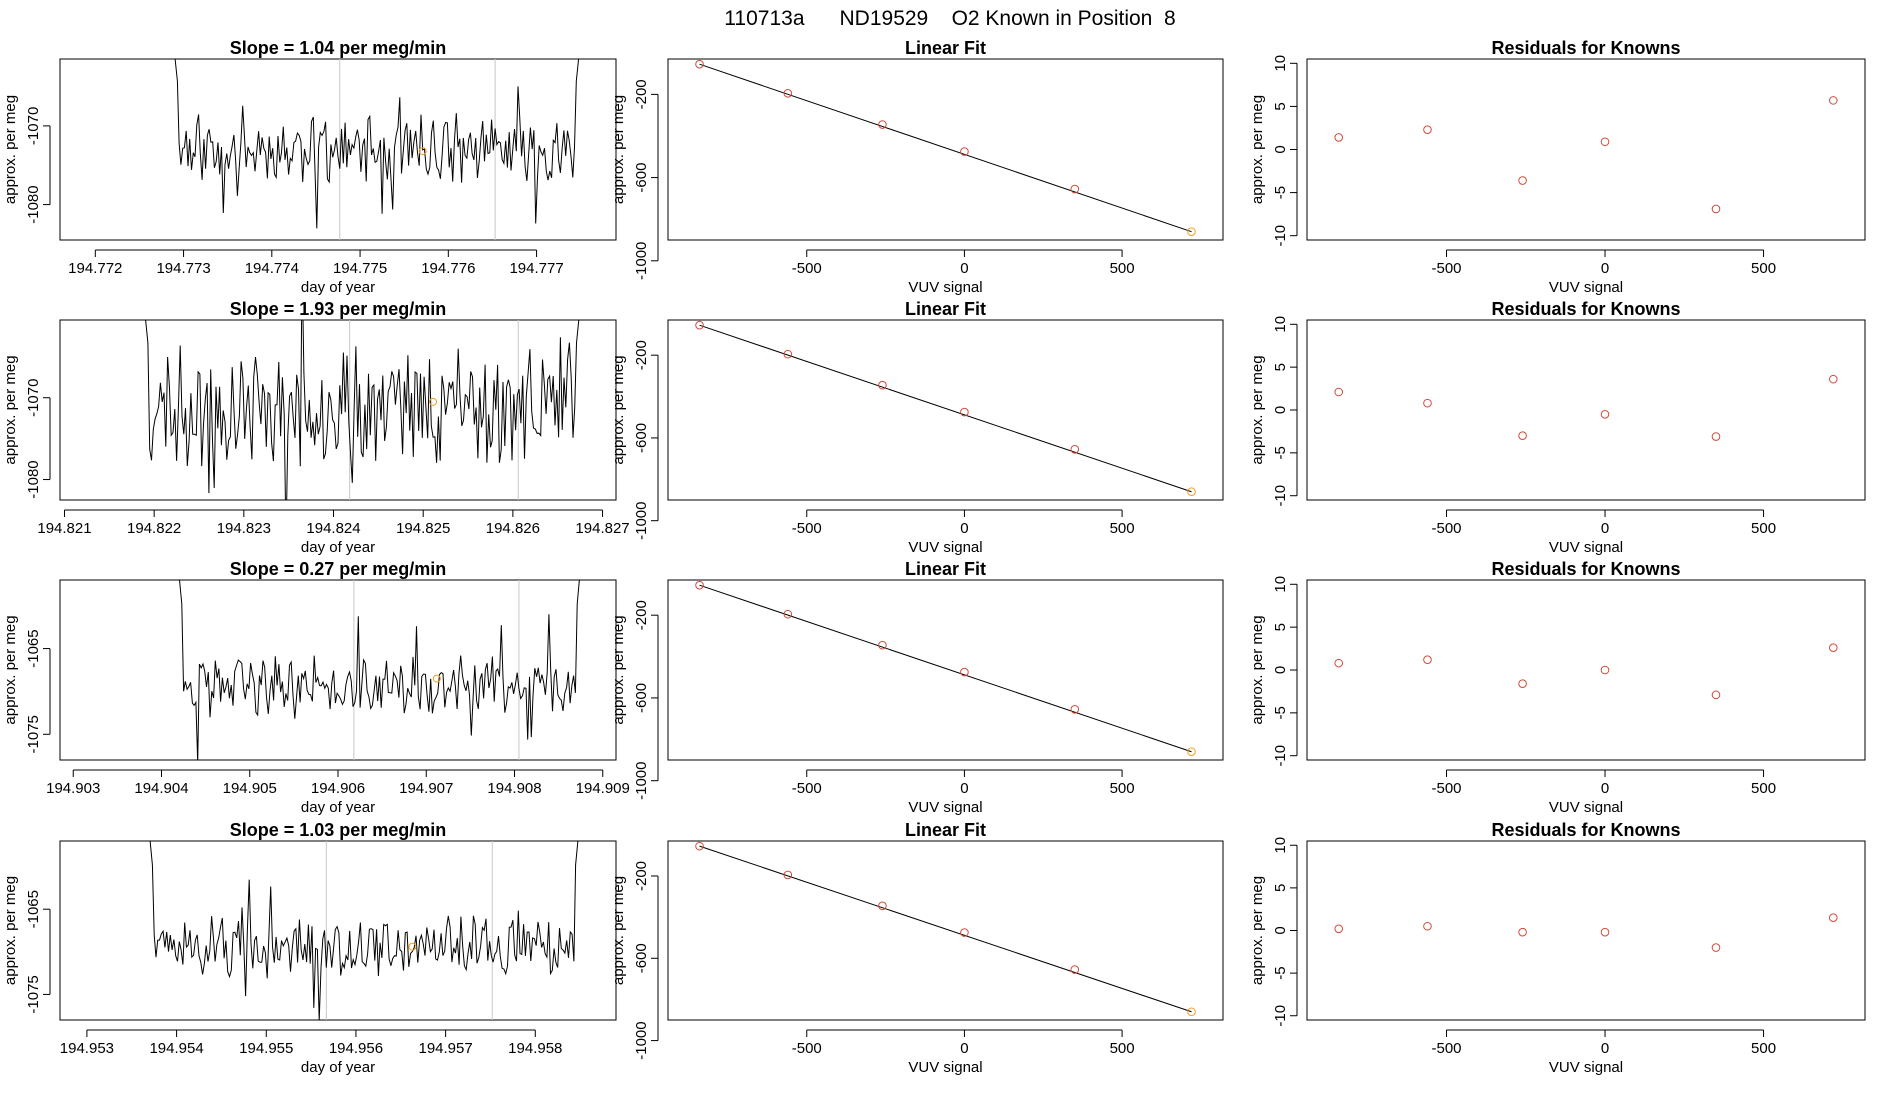 This screenshot has width=1900, height=1100. I want to click on x-tick-label: 194.908, so click(514, 788).